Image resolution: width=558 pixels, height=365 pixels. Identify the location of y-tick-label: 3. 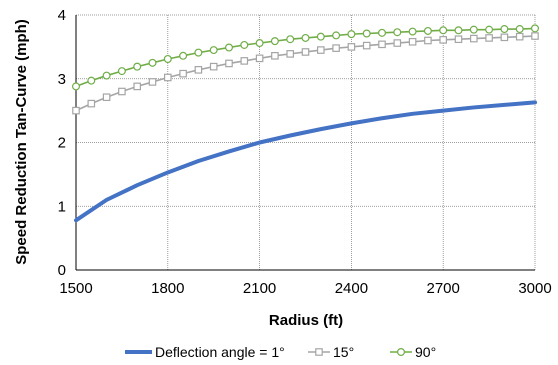
(62, 79).